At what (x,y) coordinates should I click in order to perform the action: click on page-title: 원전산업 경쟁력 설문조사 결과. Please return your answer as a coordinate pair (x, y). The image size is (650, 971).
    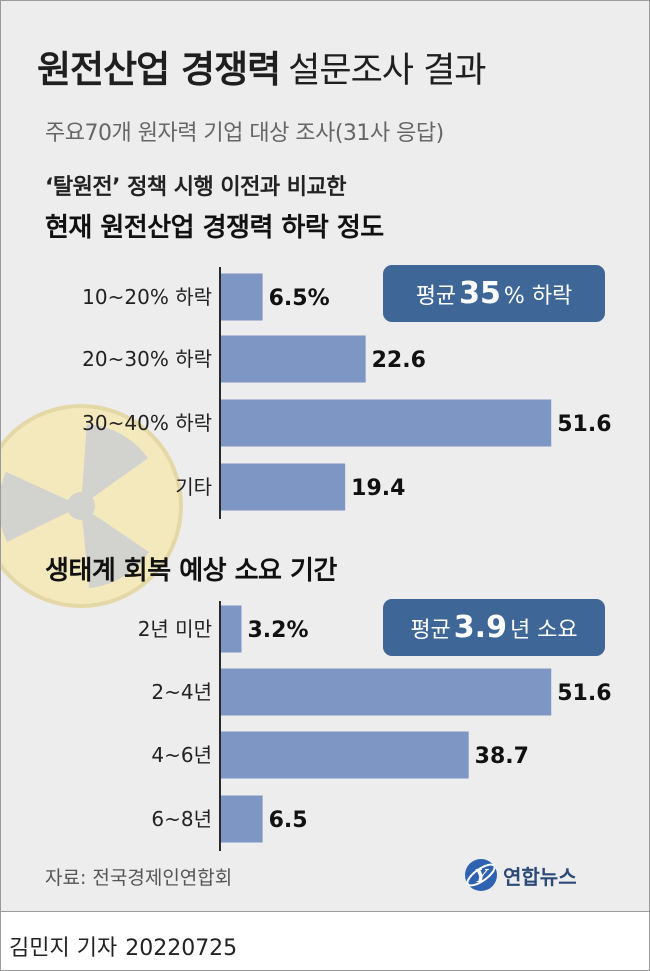
    Looking at the image, I should click on (262, 66).